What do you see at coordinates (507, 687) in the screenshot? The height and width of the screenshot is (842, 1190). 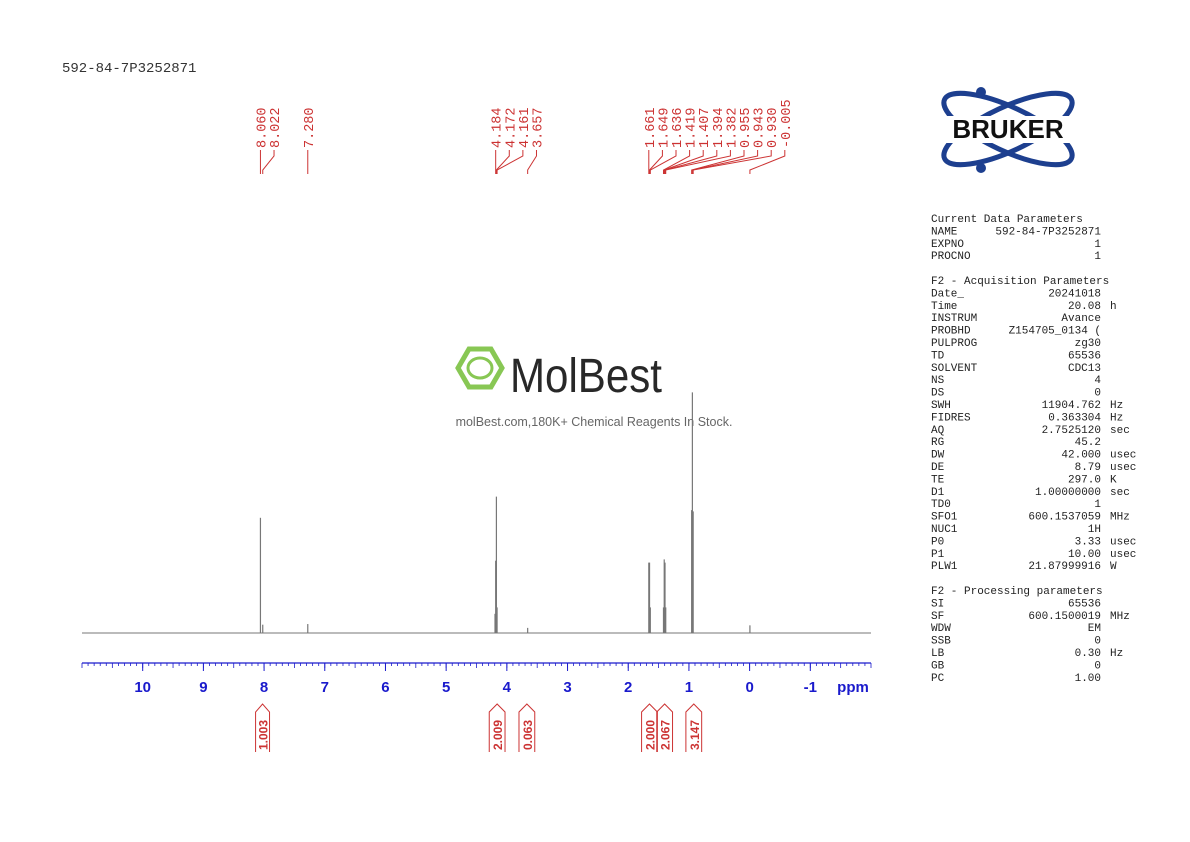 I see `x-tick-label: 4` at bounding box center [507, 687].